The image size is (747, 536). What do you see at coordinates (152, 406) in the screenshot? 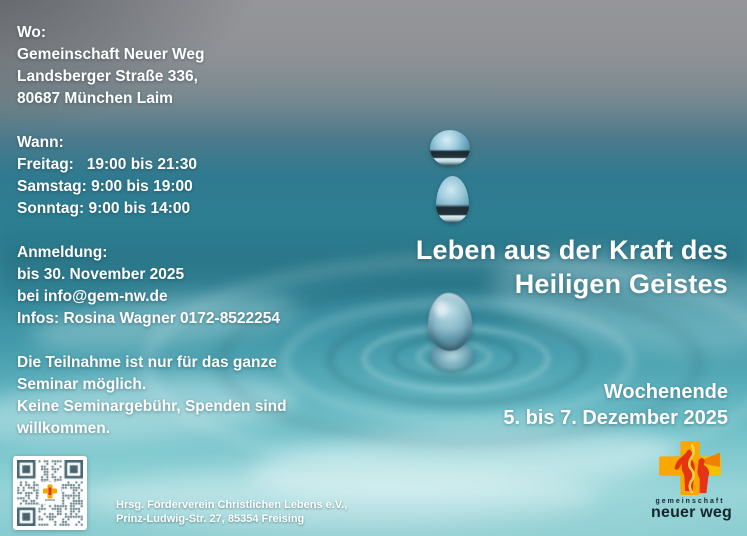
I see `participation-line: Keine Seminargebühr, Spenden sind` at bounding box center [152, 406].